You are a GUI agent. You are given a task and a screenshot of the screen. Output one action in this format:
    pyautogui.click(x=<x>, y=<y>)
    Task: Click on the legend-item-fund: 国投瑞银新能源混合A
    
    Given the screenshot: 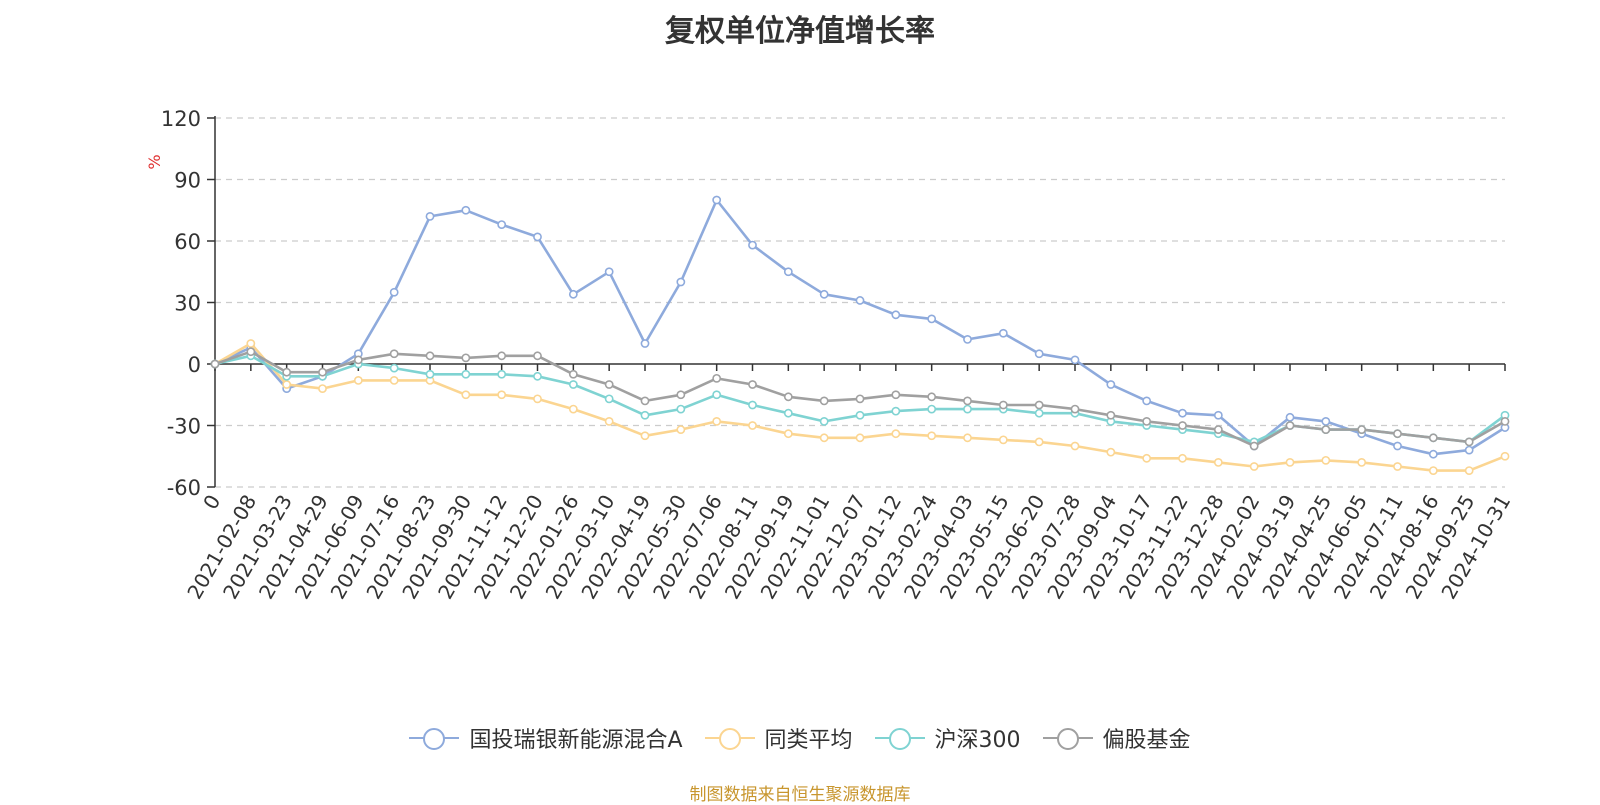 What is the action you would take?
    pyautogui.click(x=546, y=738)
    